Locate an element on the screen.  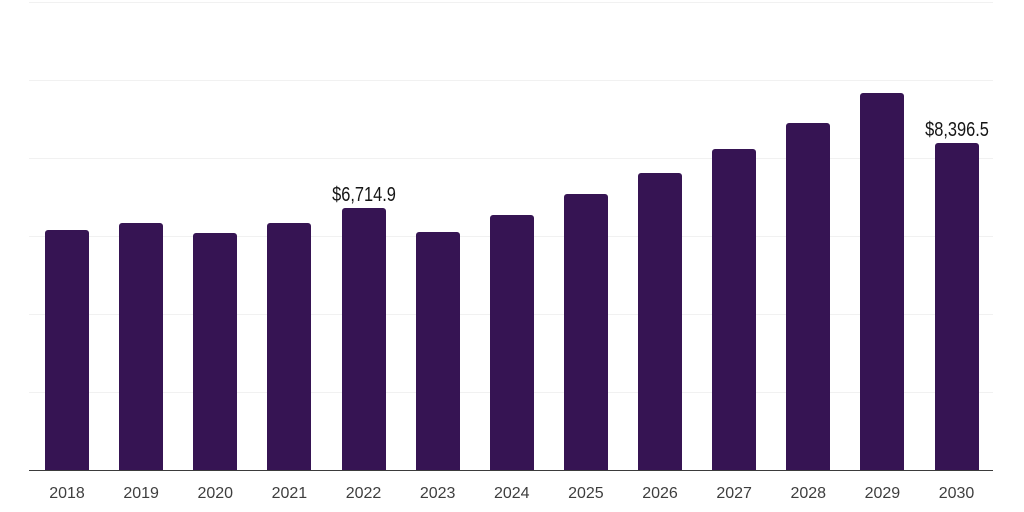
x-tick-label-2019: 2019 is located at coordinates (141, 493).